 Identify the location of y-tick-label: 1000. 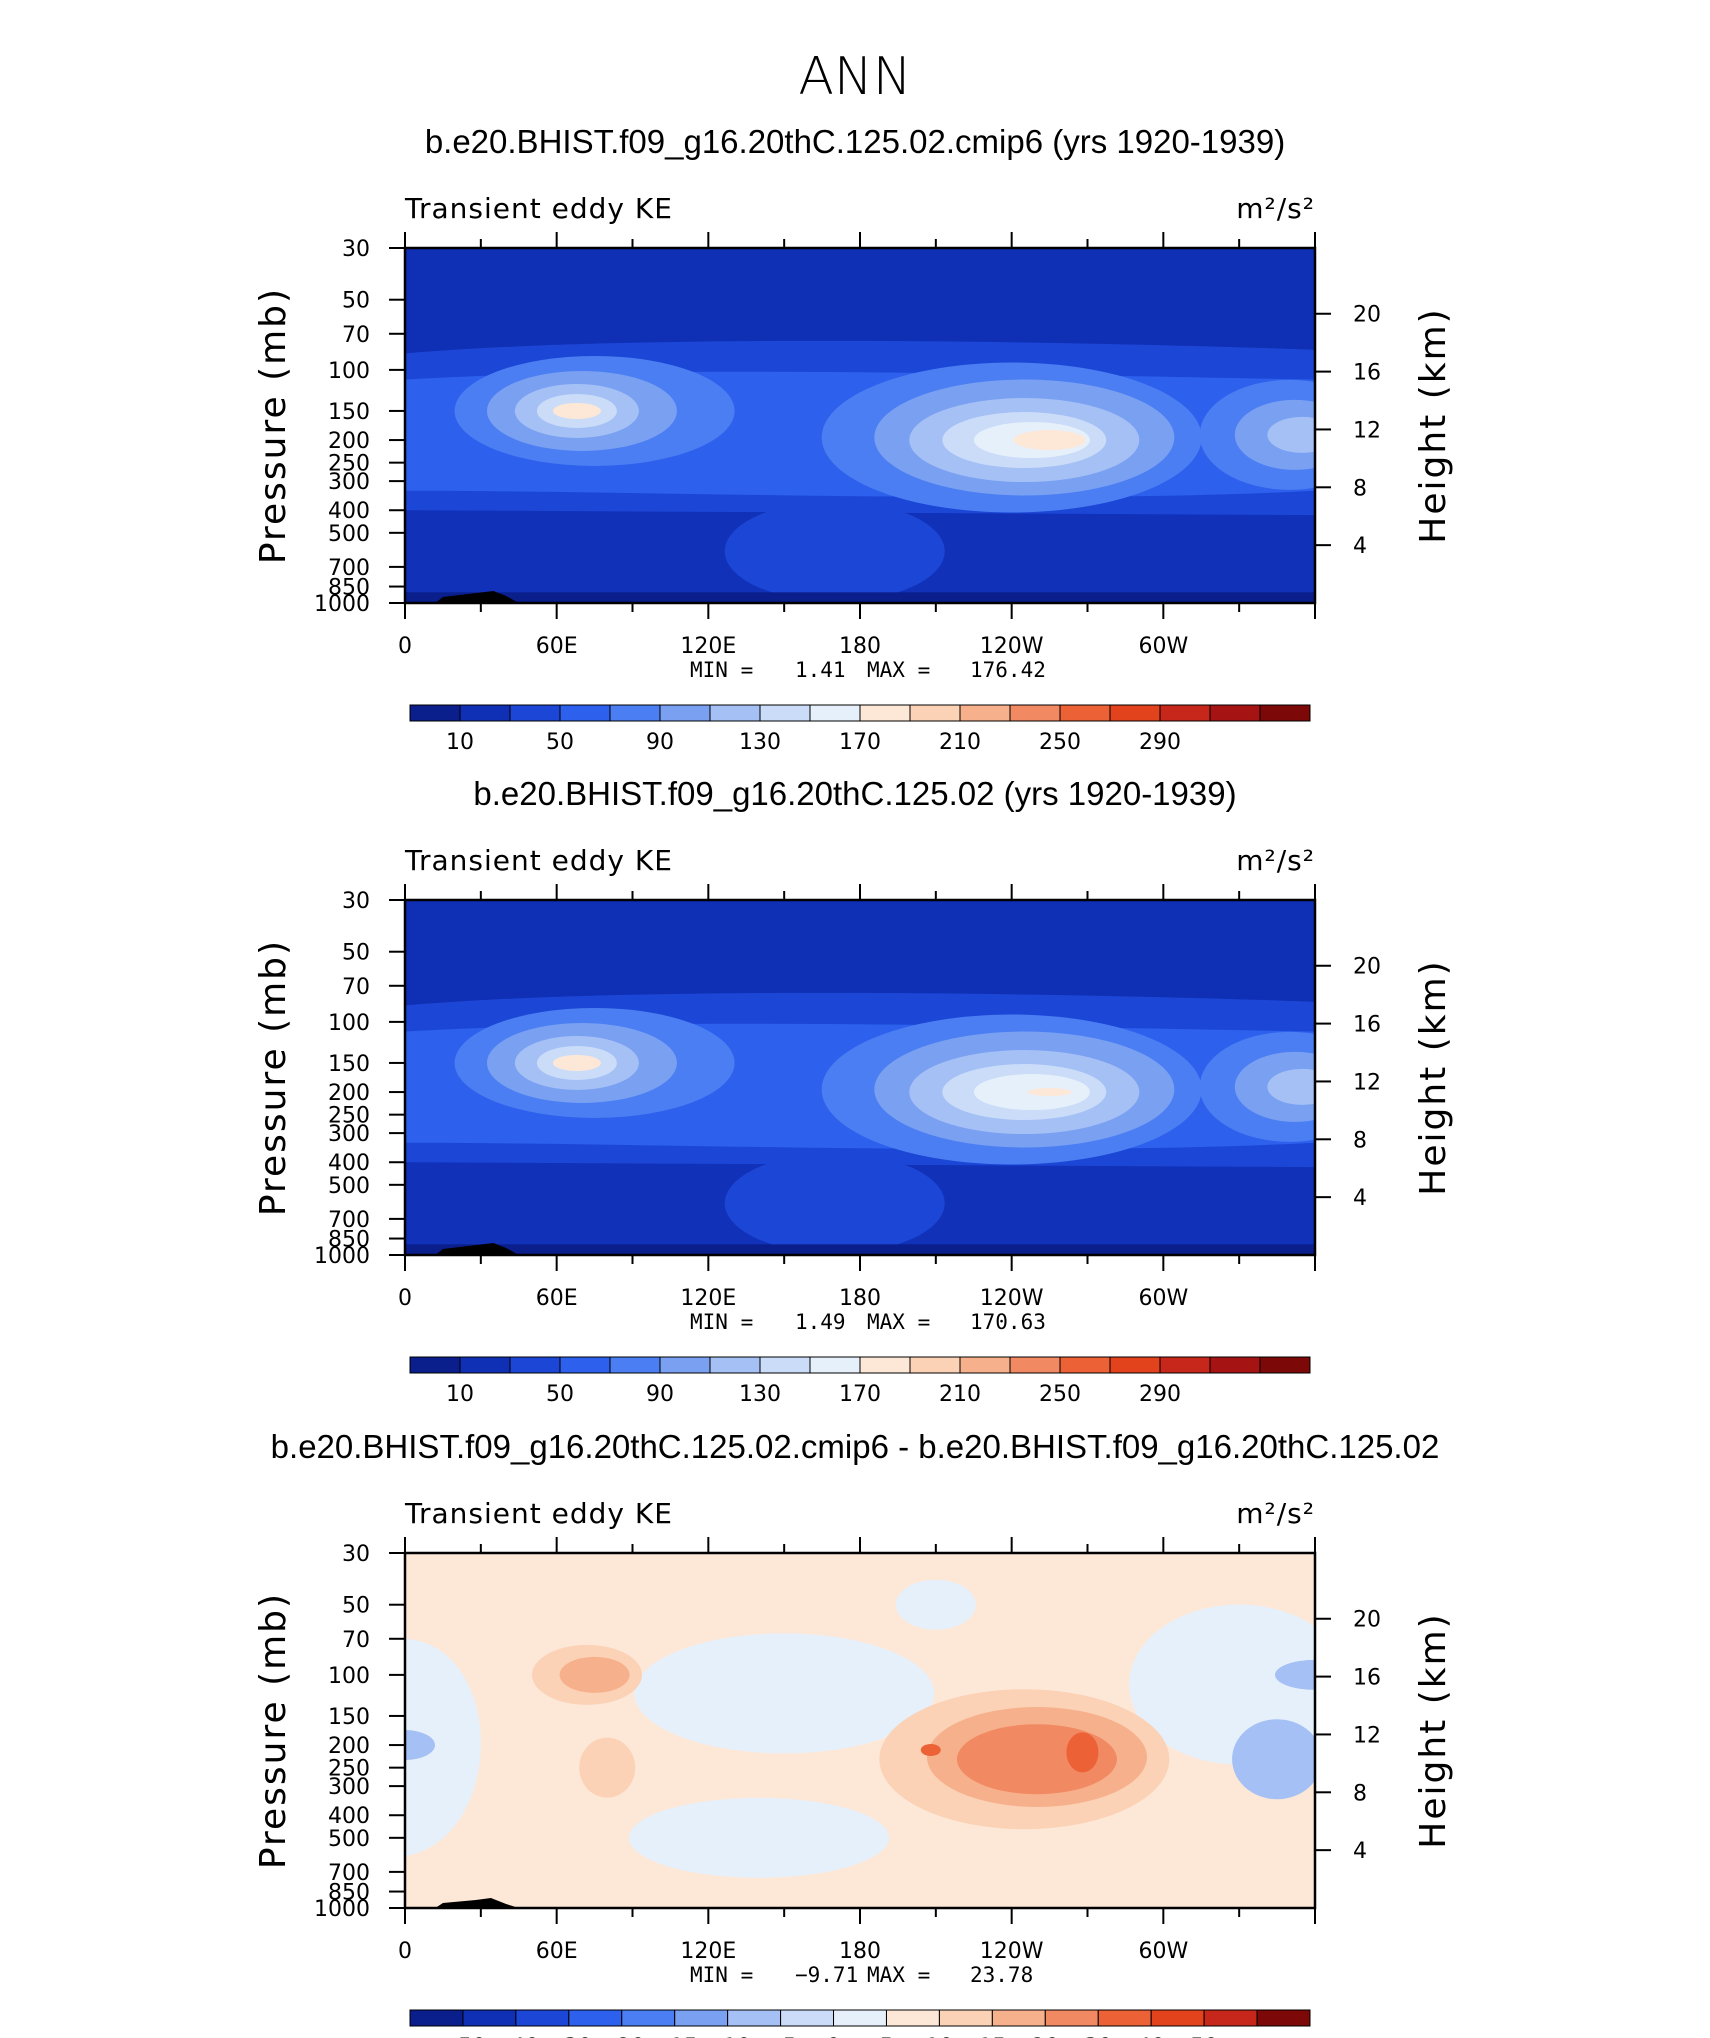
(342, 1909).